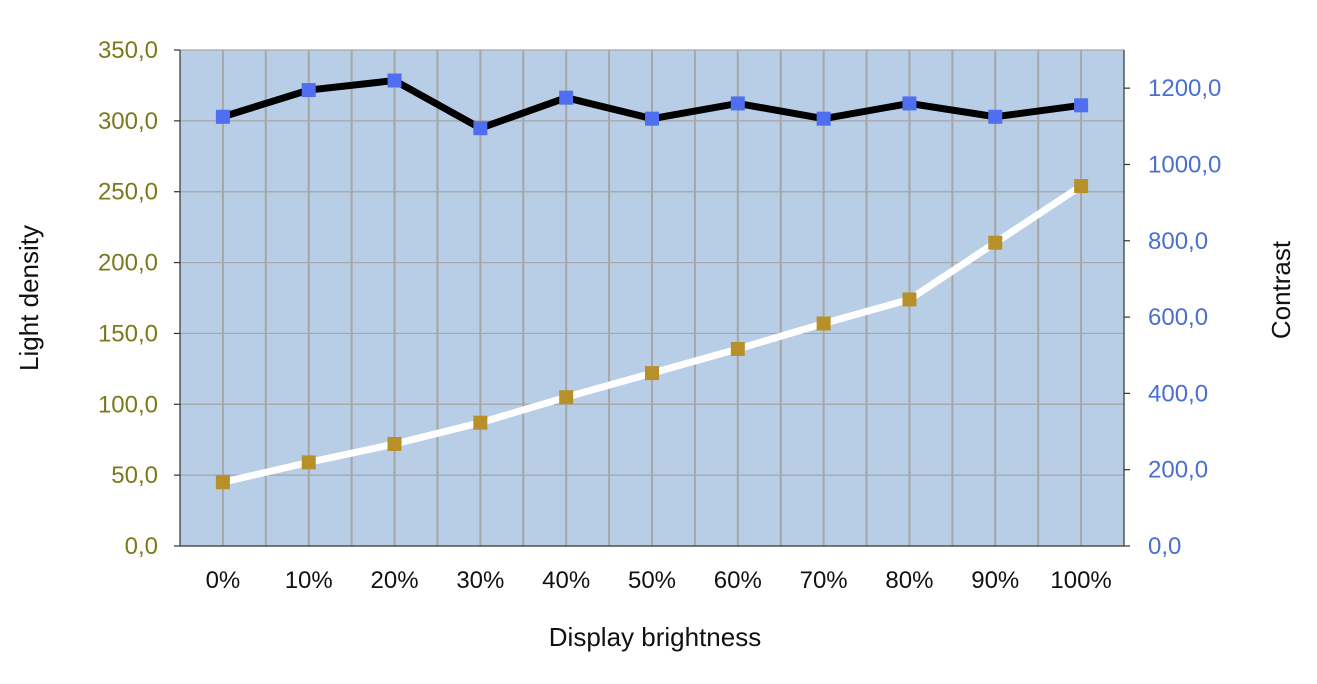  I want to click on y-axis-left-title: Light density, so click(29, 298).